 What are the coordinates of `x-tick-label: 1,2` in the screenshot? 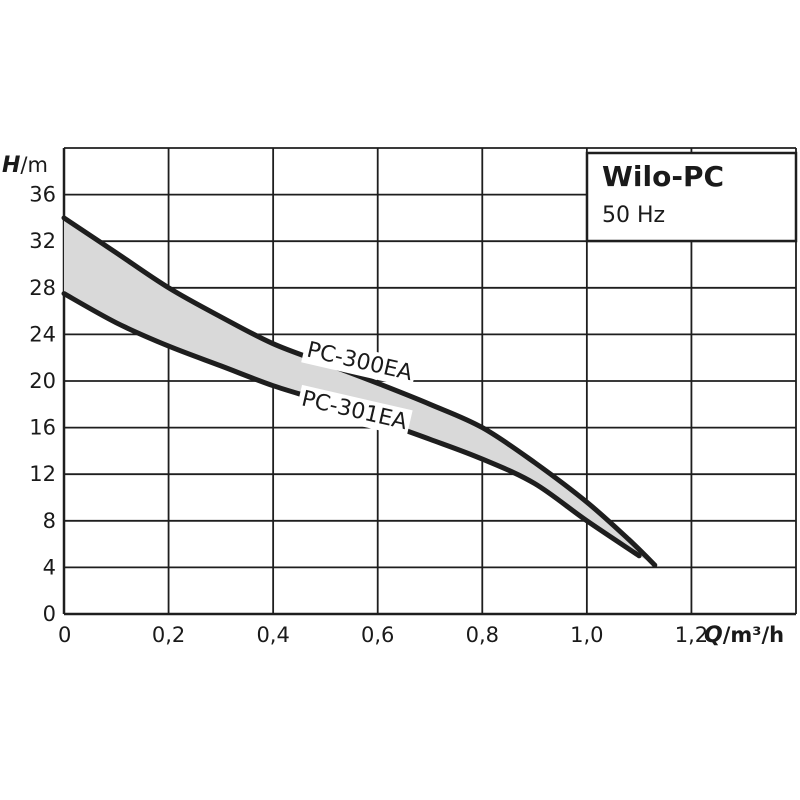 It's located at (691, 635).